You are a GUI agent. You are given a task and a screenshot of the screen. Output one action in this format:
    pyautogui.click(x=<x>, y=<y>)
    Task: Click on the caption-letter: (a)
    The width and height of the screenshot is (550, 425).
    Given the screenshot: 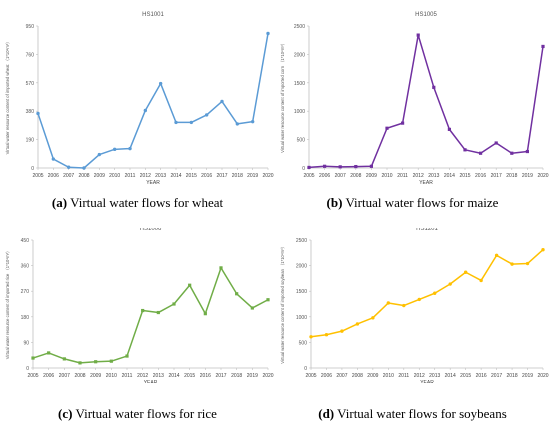 What is the action you would take?
    pyautogui.click(x=59, y=202)
    